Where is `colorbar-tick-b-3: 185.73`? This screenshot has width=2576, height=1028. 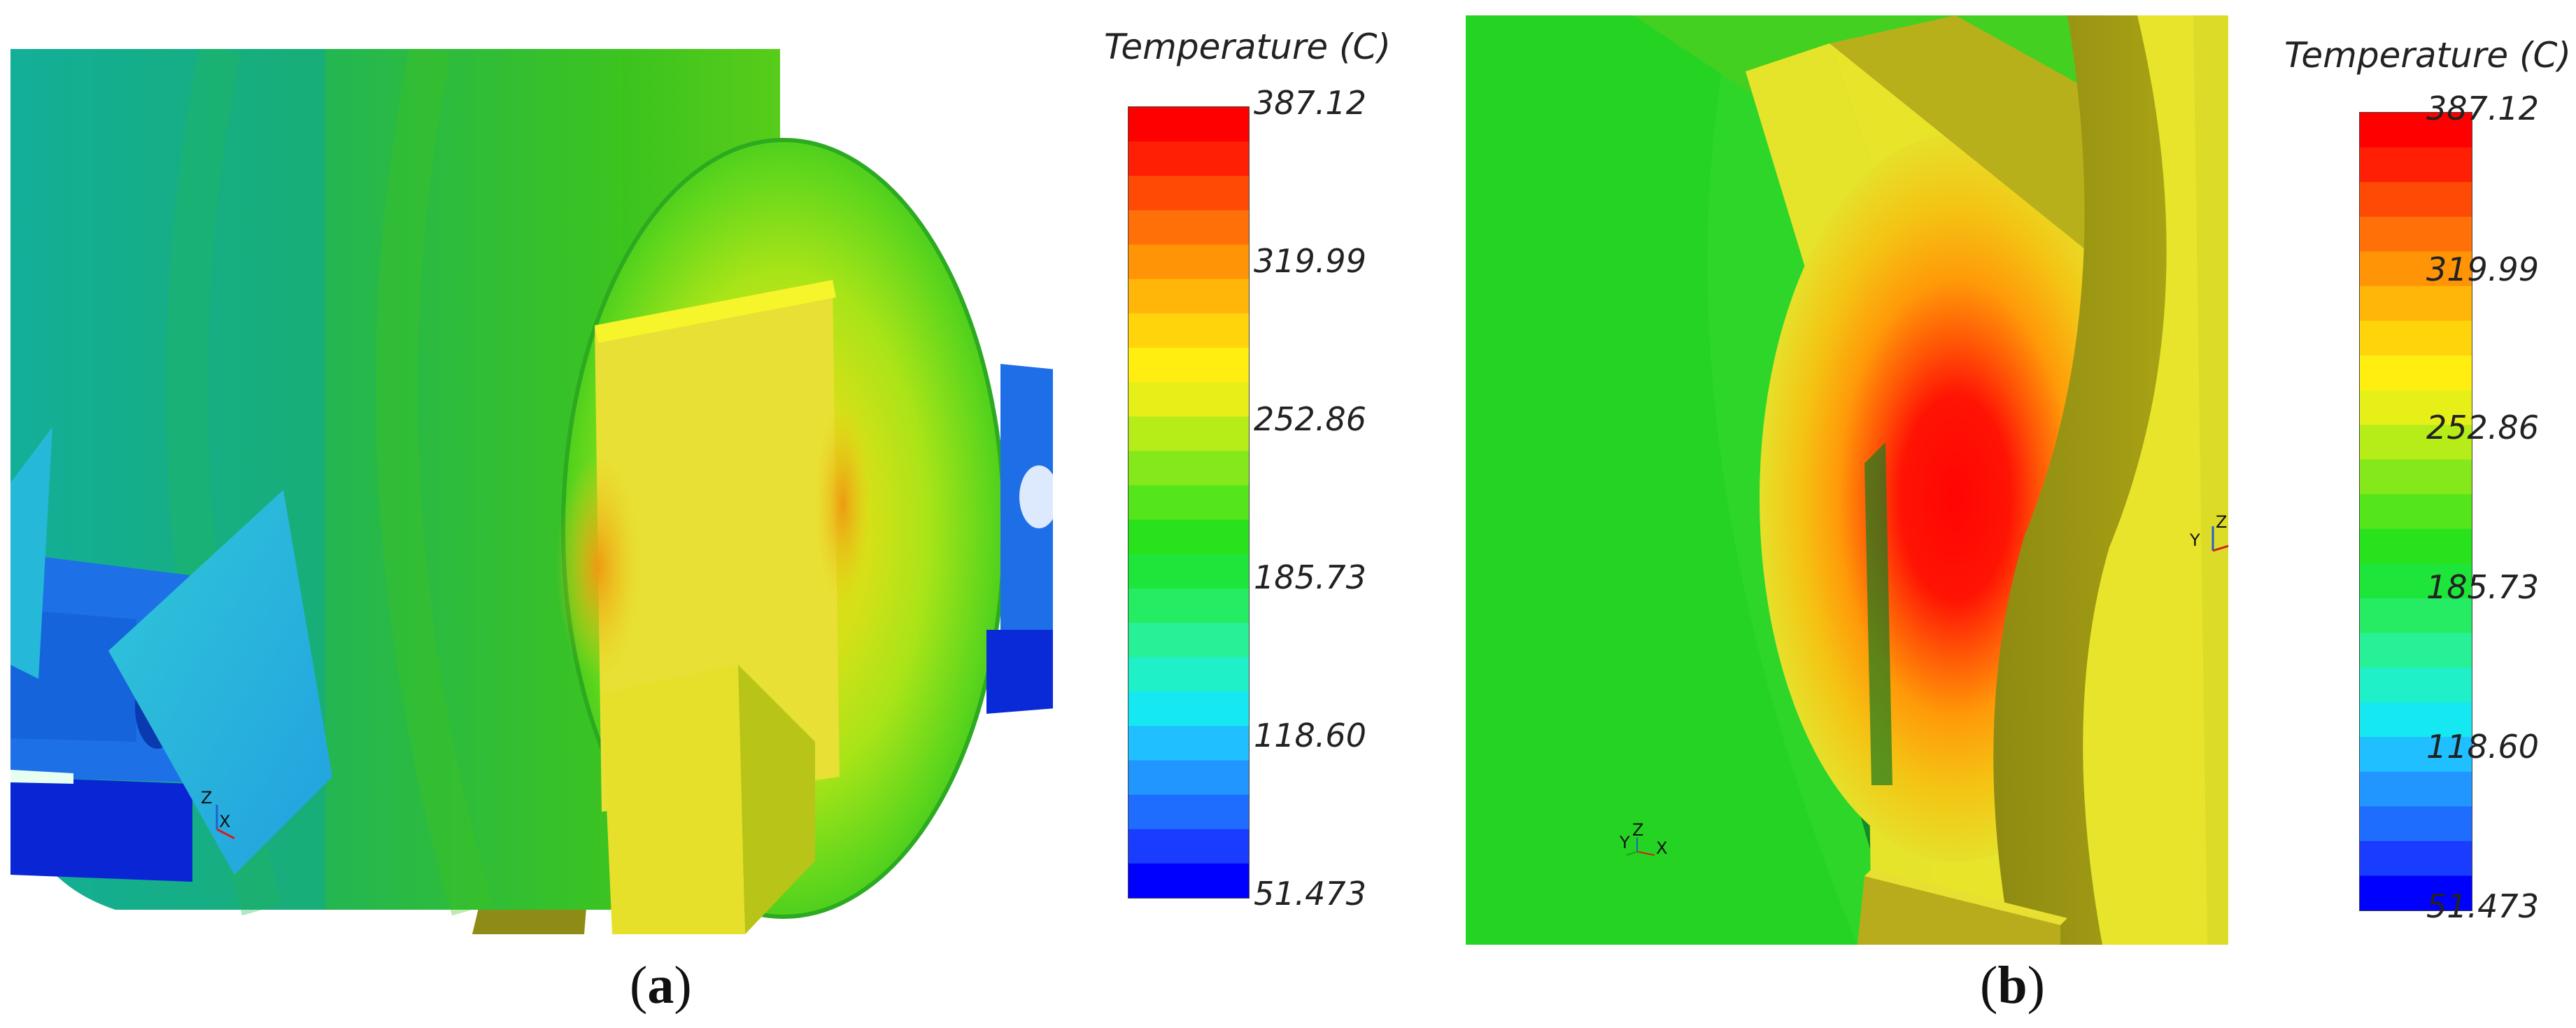 colorbar-tick-b-3: 185.73 is located at coordinates (2482, 587).